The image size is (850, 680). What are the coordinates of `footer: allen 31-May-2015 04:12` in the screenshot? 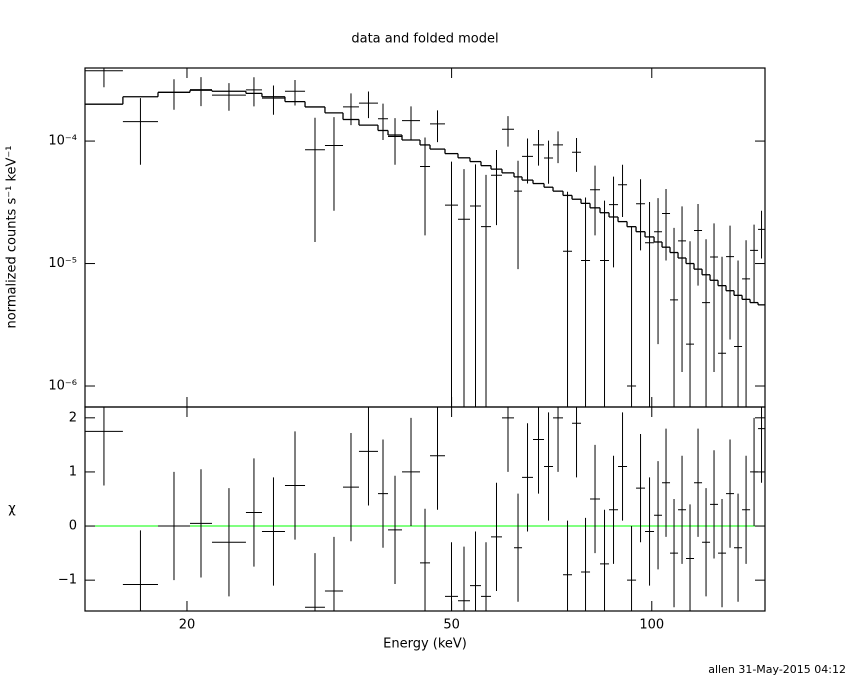 It's located at (777, 669).